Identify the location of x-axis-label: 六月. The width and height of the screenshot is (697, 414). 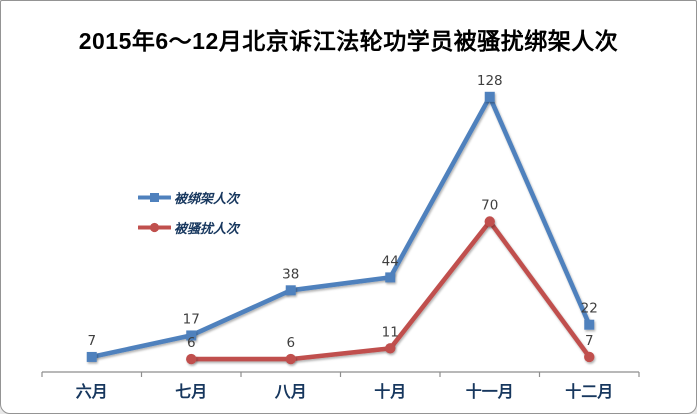
(92, 391).